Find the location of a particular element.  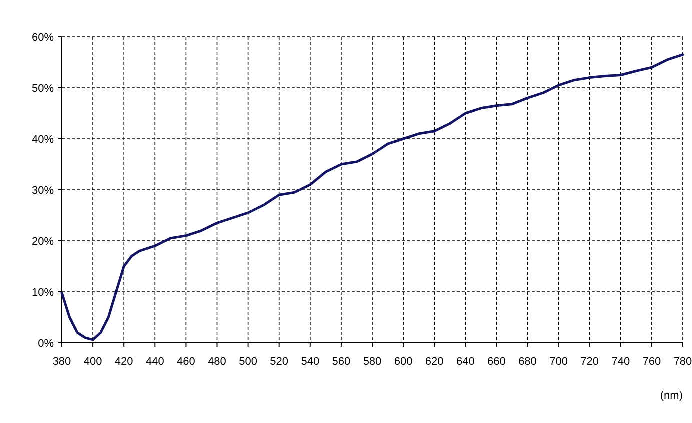

x-tick-label: 620 is located at coordinates (434, 362).